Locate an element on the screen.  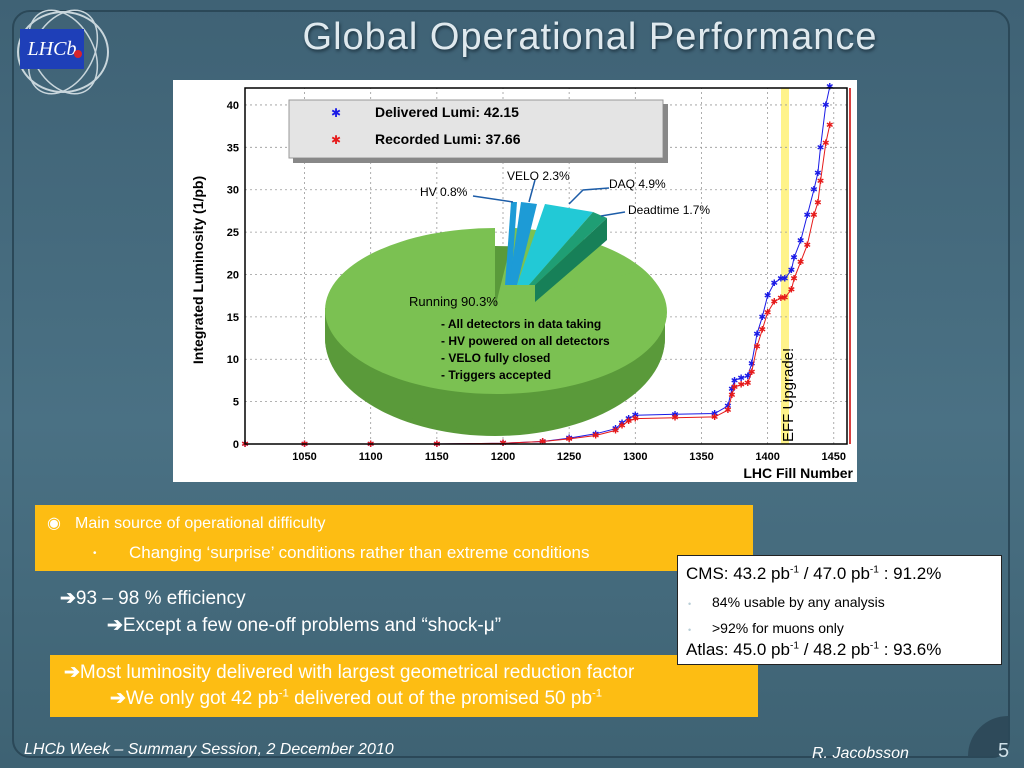
eff-upgrade-label: EFF Upgrade! is located at coordinates (788, 395).